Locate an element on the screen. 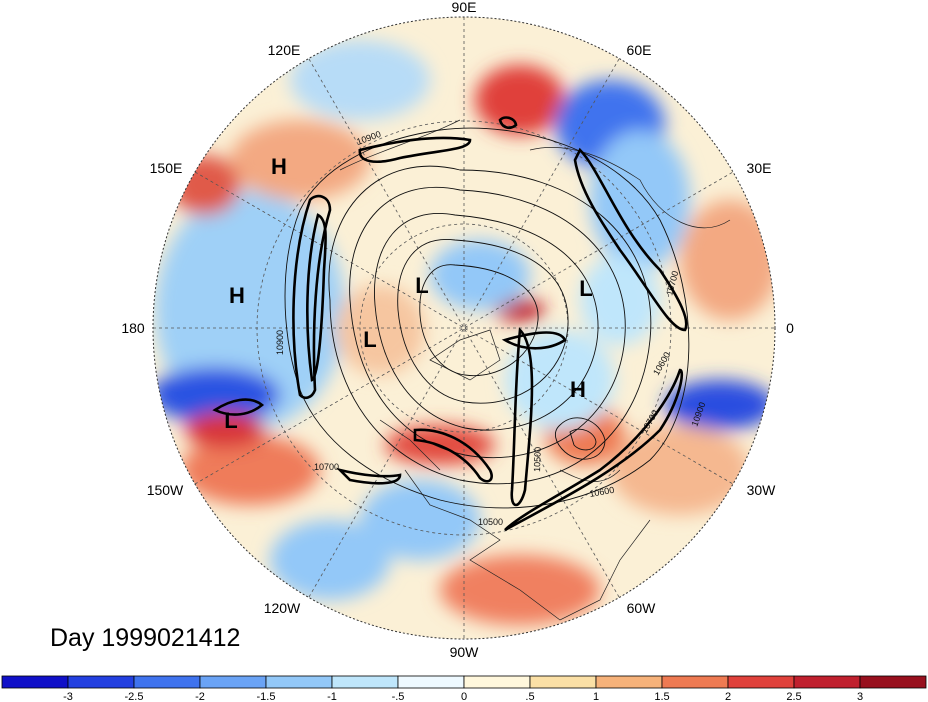 The height and width of the screenshot is (702, 928). colorbar-tick-label: 2.5 is located at coordinates (793, 696).